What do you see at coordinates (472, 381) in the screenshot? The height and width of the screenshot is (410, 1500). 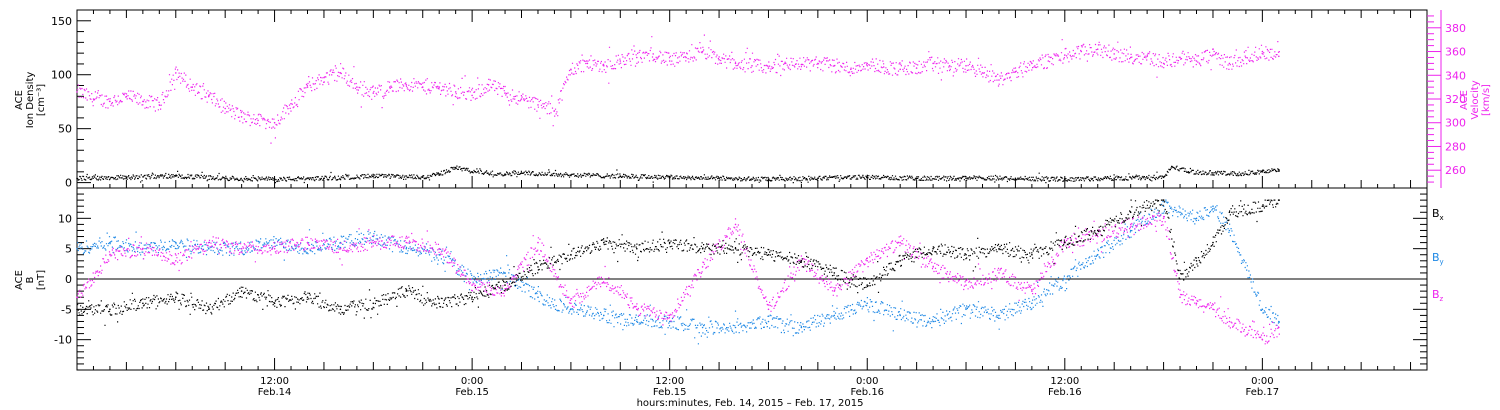 I see `time-tick-label: 0:00` at bounding box center [472, 381].